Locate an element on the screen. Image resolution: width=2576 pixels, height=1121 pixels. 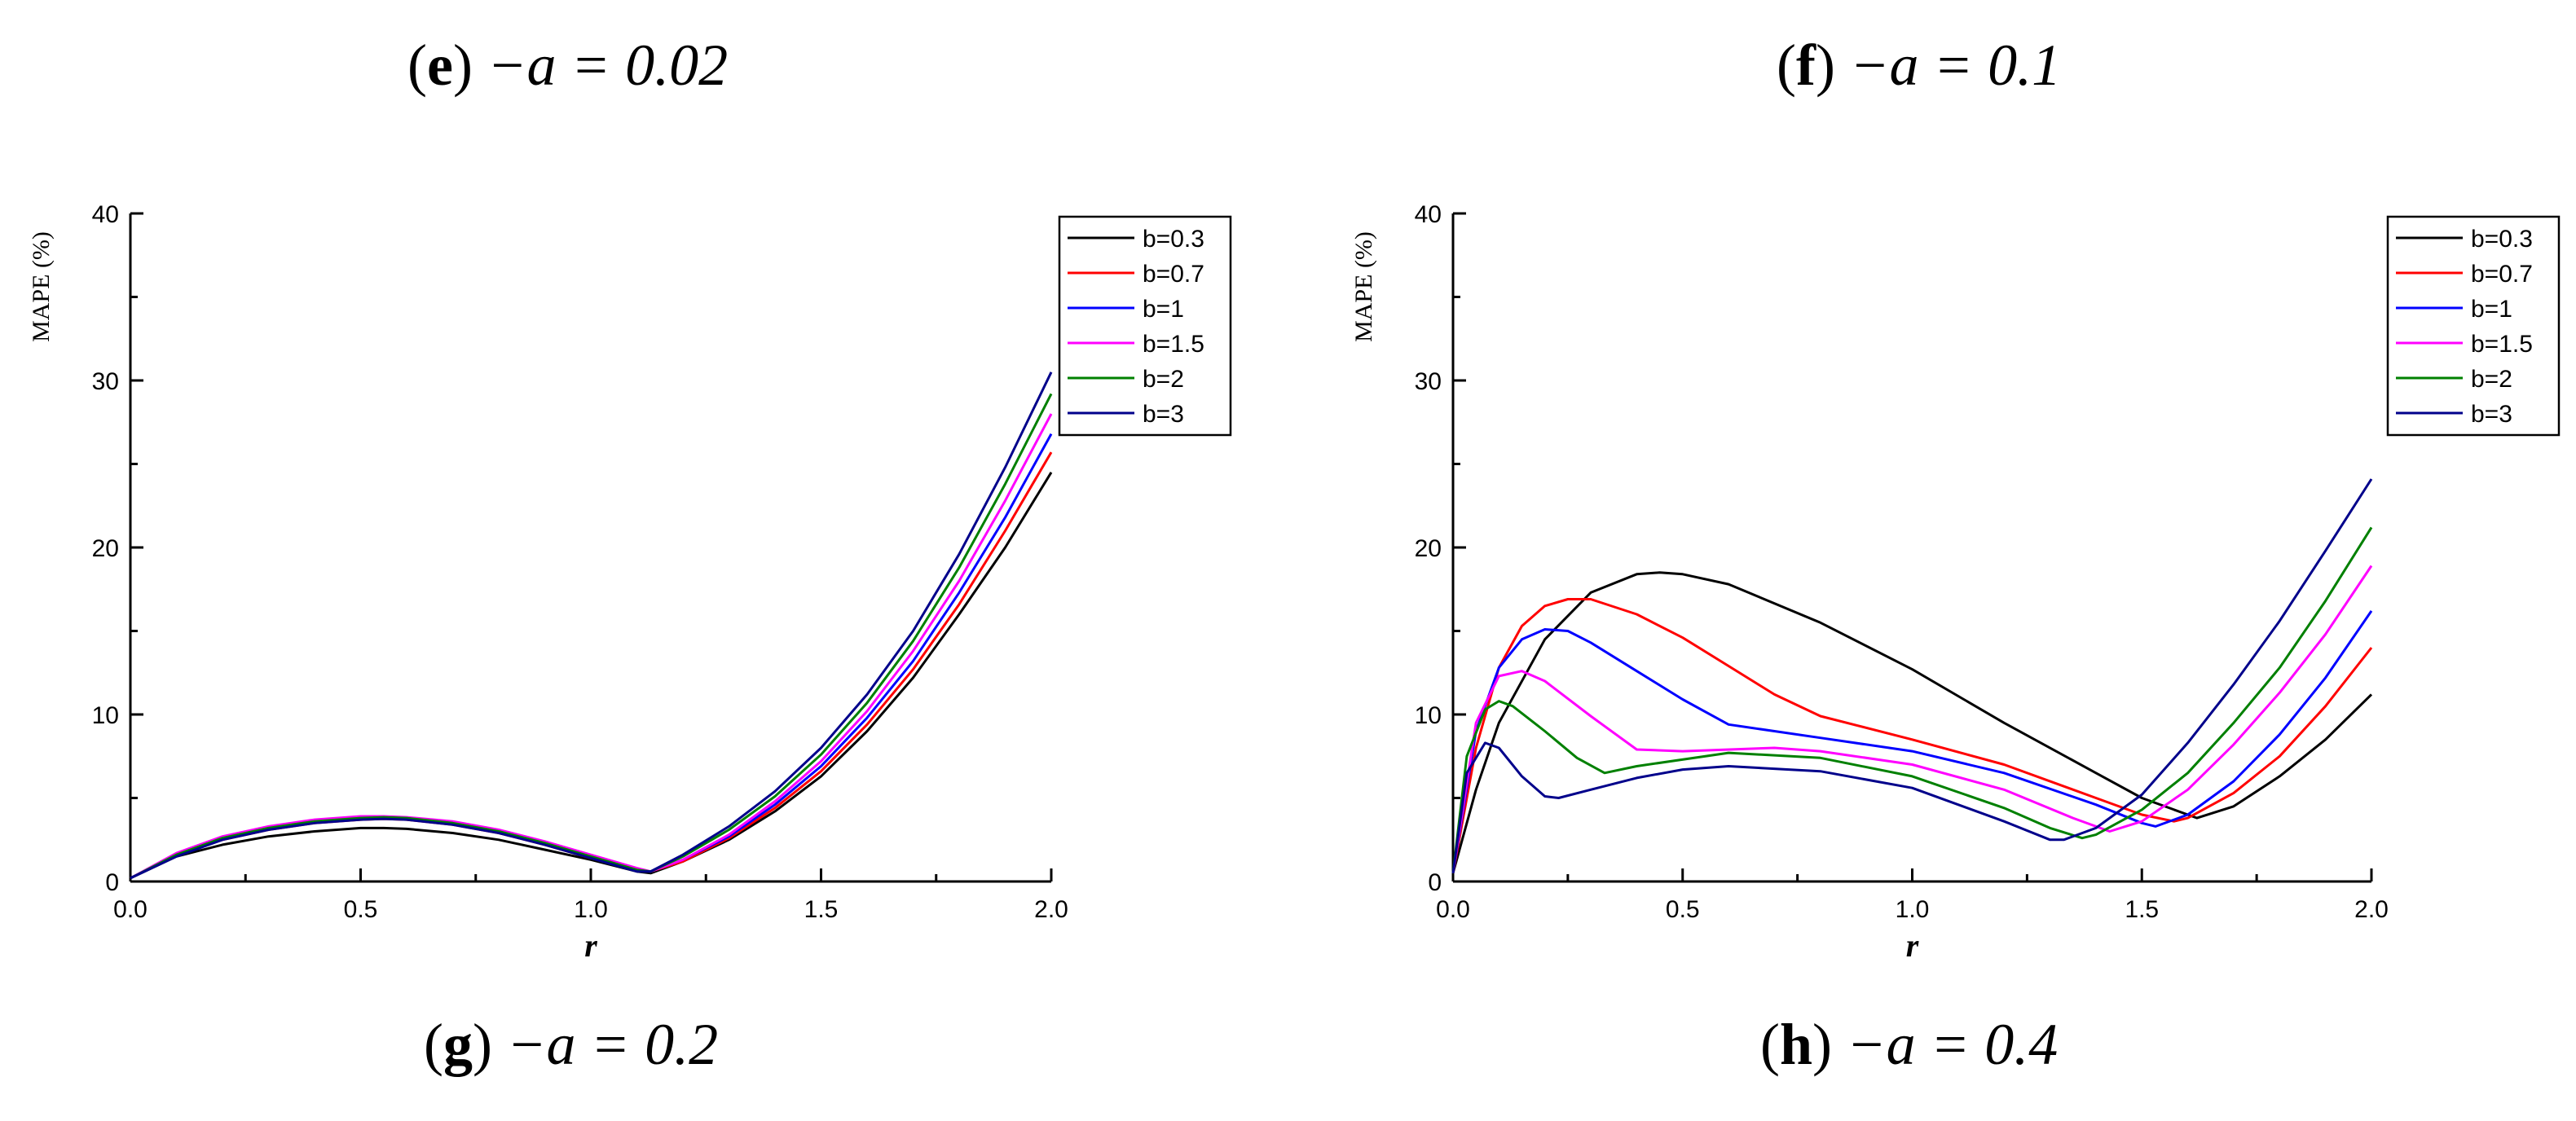
series-line-b=2 is located at coordinates (1912, 699).